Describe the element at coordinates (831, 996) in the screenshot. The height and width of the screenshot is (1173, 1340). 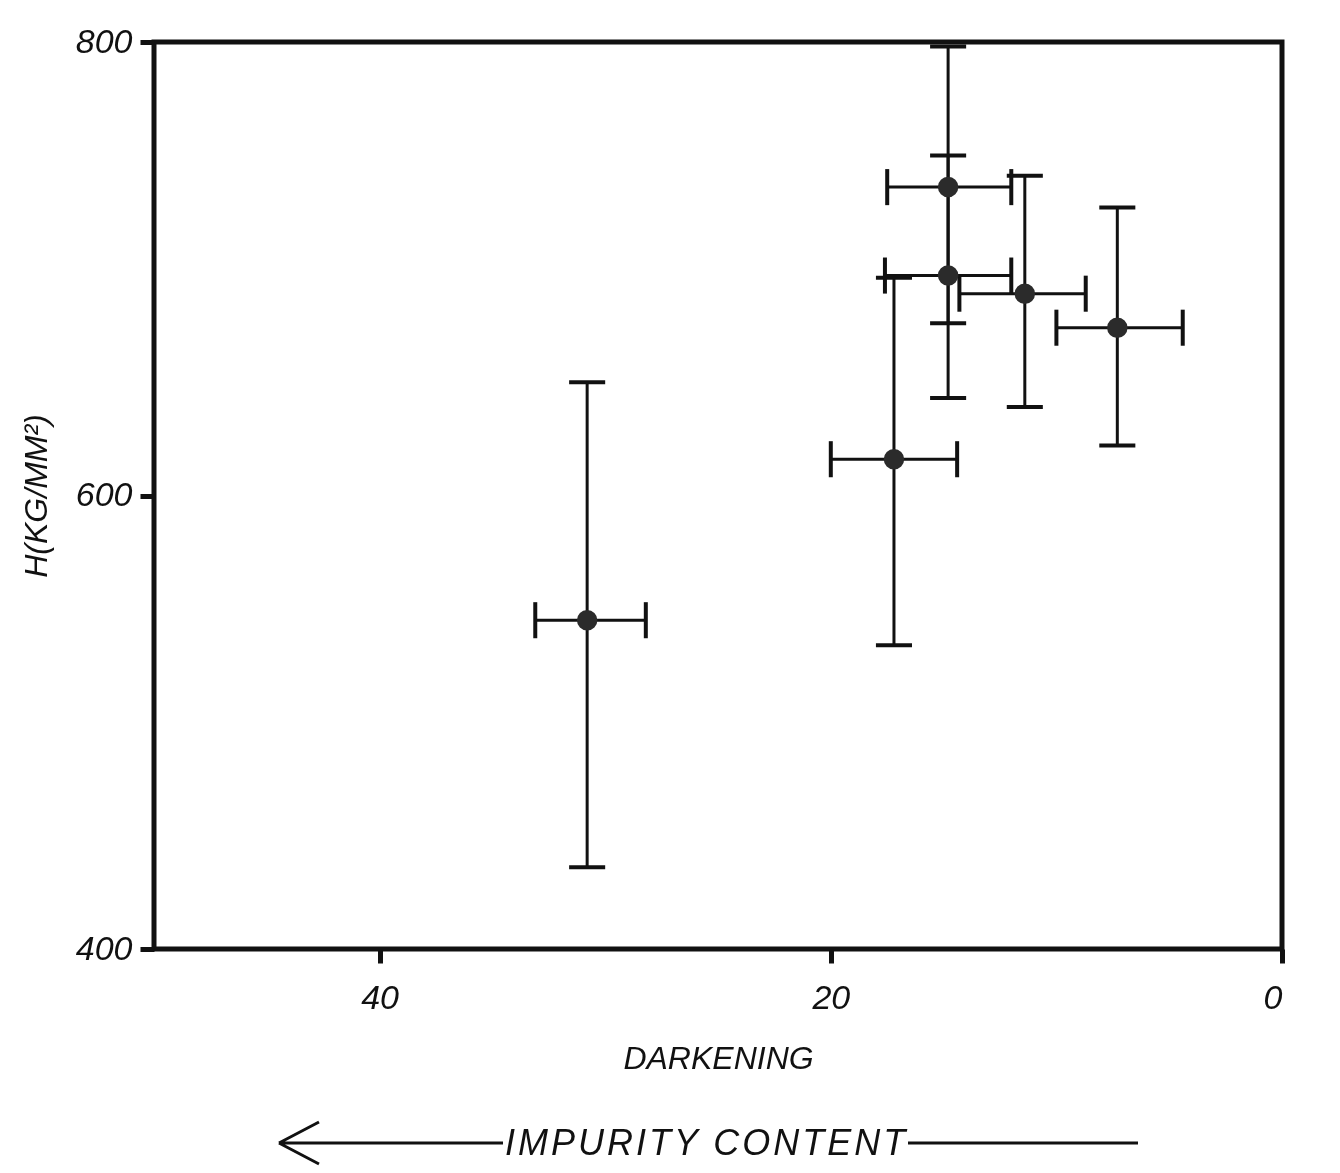
I see `x-tick-label: 20` at that location.